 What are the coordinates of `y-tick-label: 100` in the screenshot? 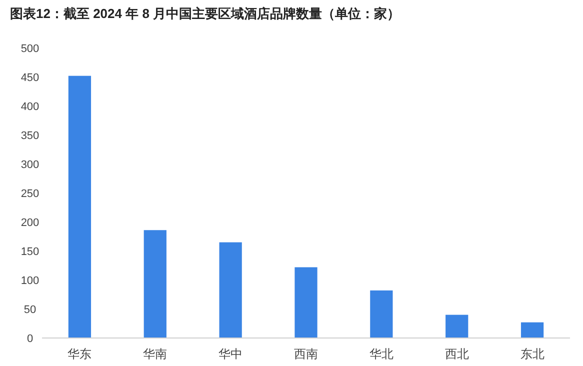 It's located at (30, 281).